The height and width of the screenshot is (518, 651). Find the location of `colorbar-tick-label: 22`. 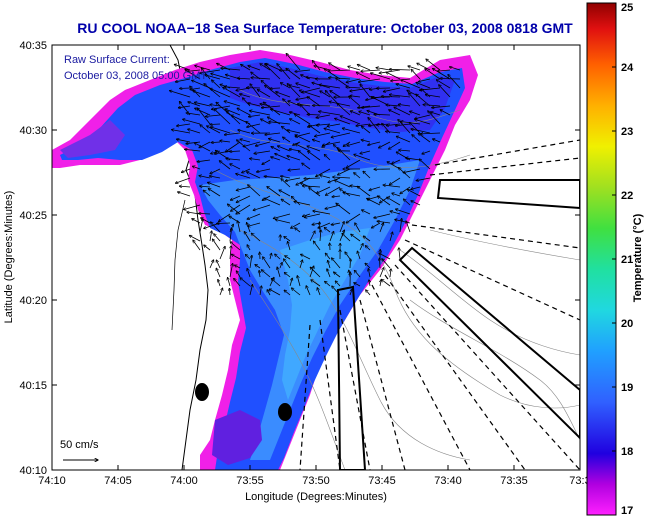

colorbar-tick-label: 22 is located at coordinates (627, 196).